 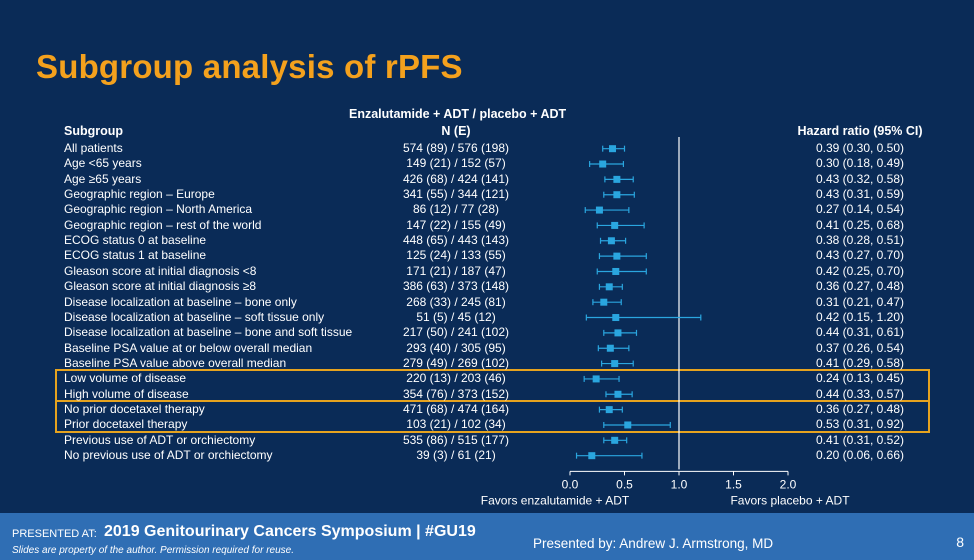 What do you see at coordinates (93, 148) in the screenshot?
I see `subgroup-label: All patients` at bounding box center [93, 148].